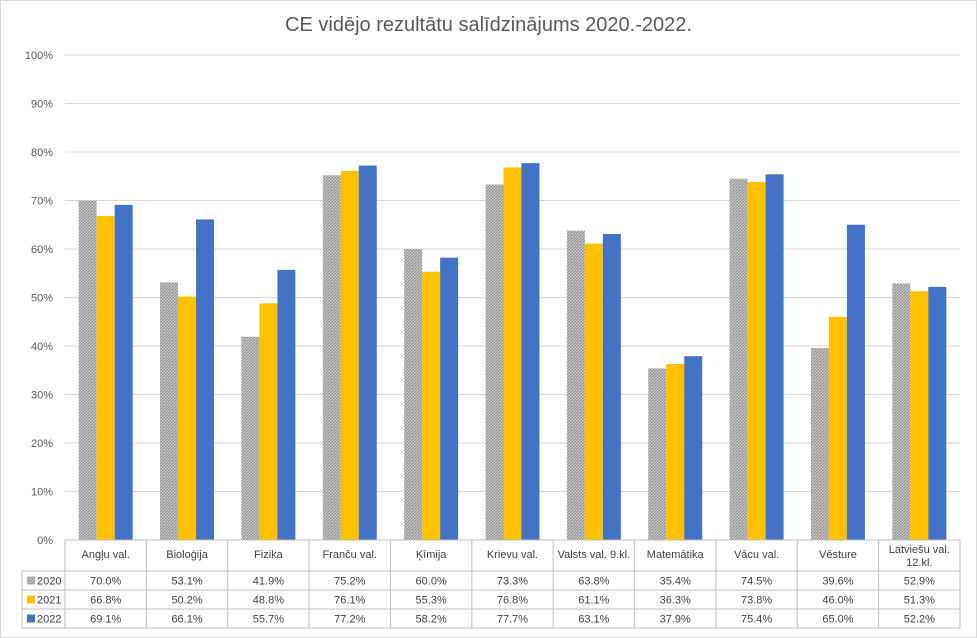 The height and width of the screenshot is (638, 977). I want to click on y-tick-label: 30%, so click(42, 396).